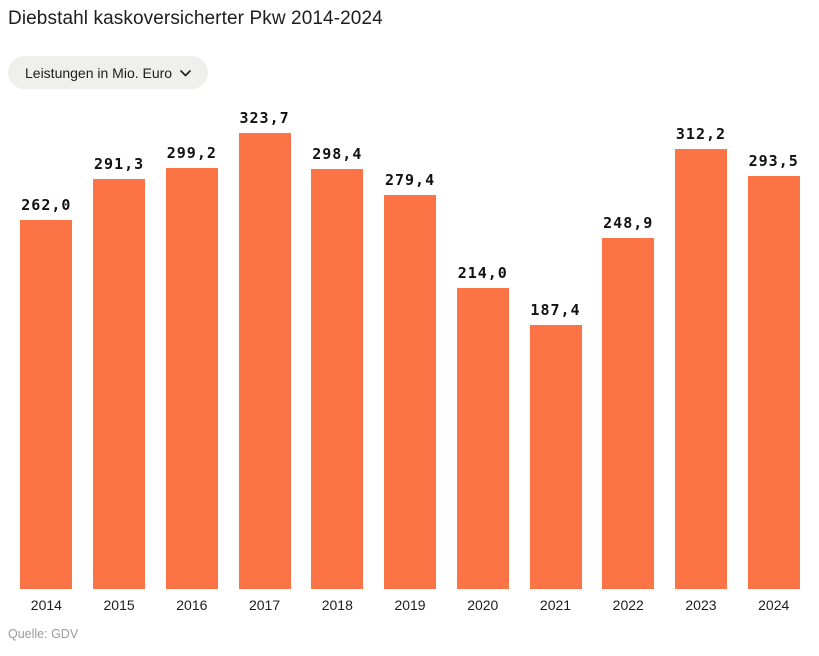  I want to click on bar-value-label-2017: 323,7, so click(264, 118).